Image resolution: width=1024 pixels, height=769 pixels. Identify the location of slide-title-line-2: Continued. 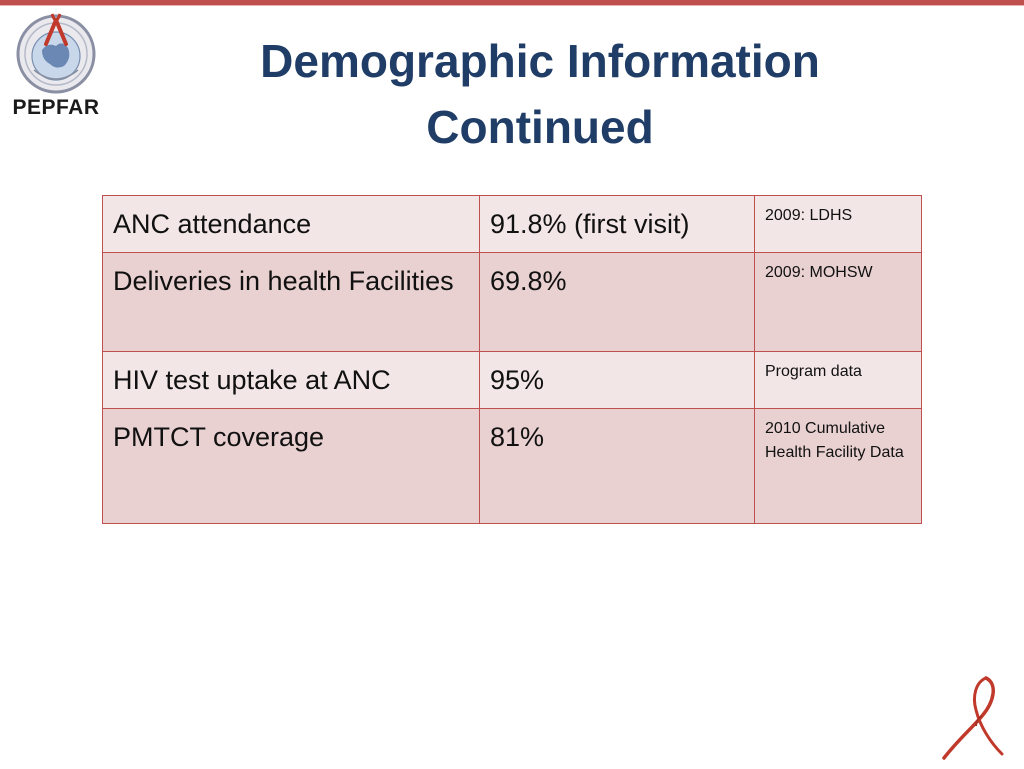
(540, 127).